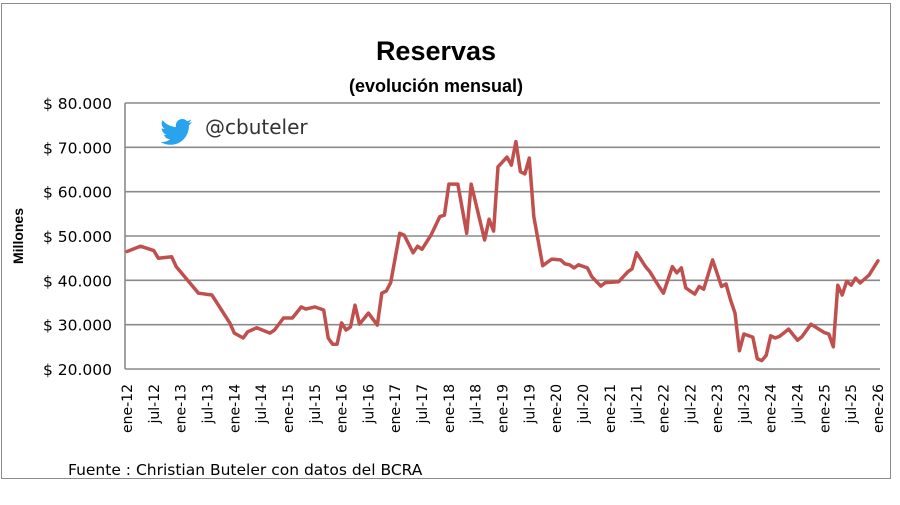  What do you see at coordinates (436, 51) in the screenshot?
I see `chart-title: Reservas` at bounding box center [436, 51].